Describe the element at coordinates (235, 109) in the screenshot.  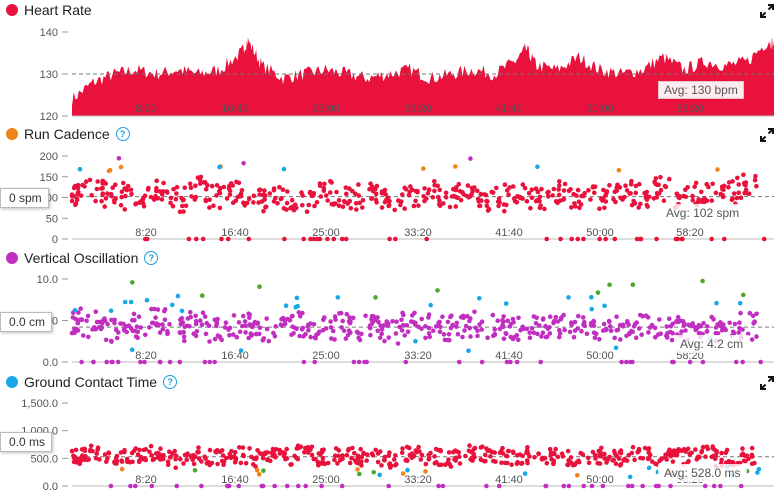
I see `heart-rate-x-tick-label: 16:40` at that location.